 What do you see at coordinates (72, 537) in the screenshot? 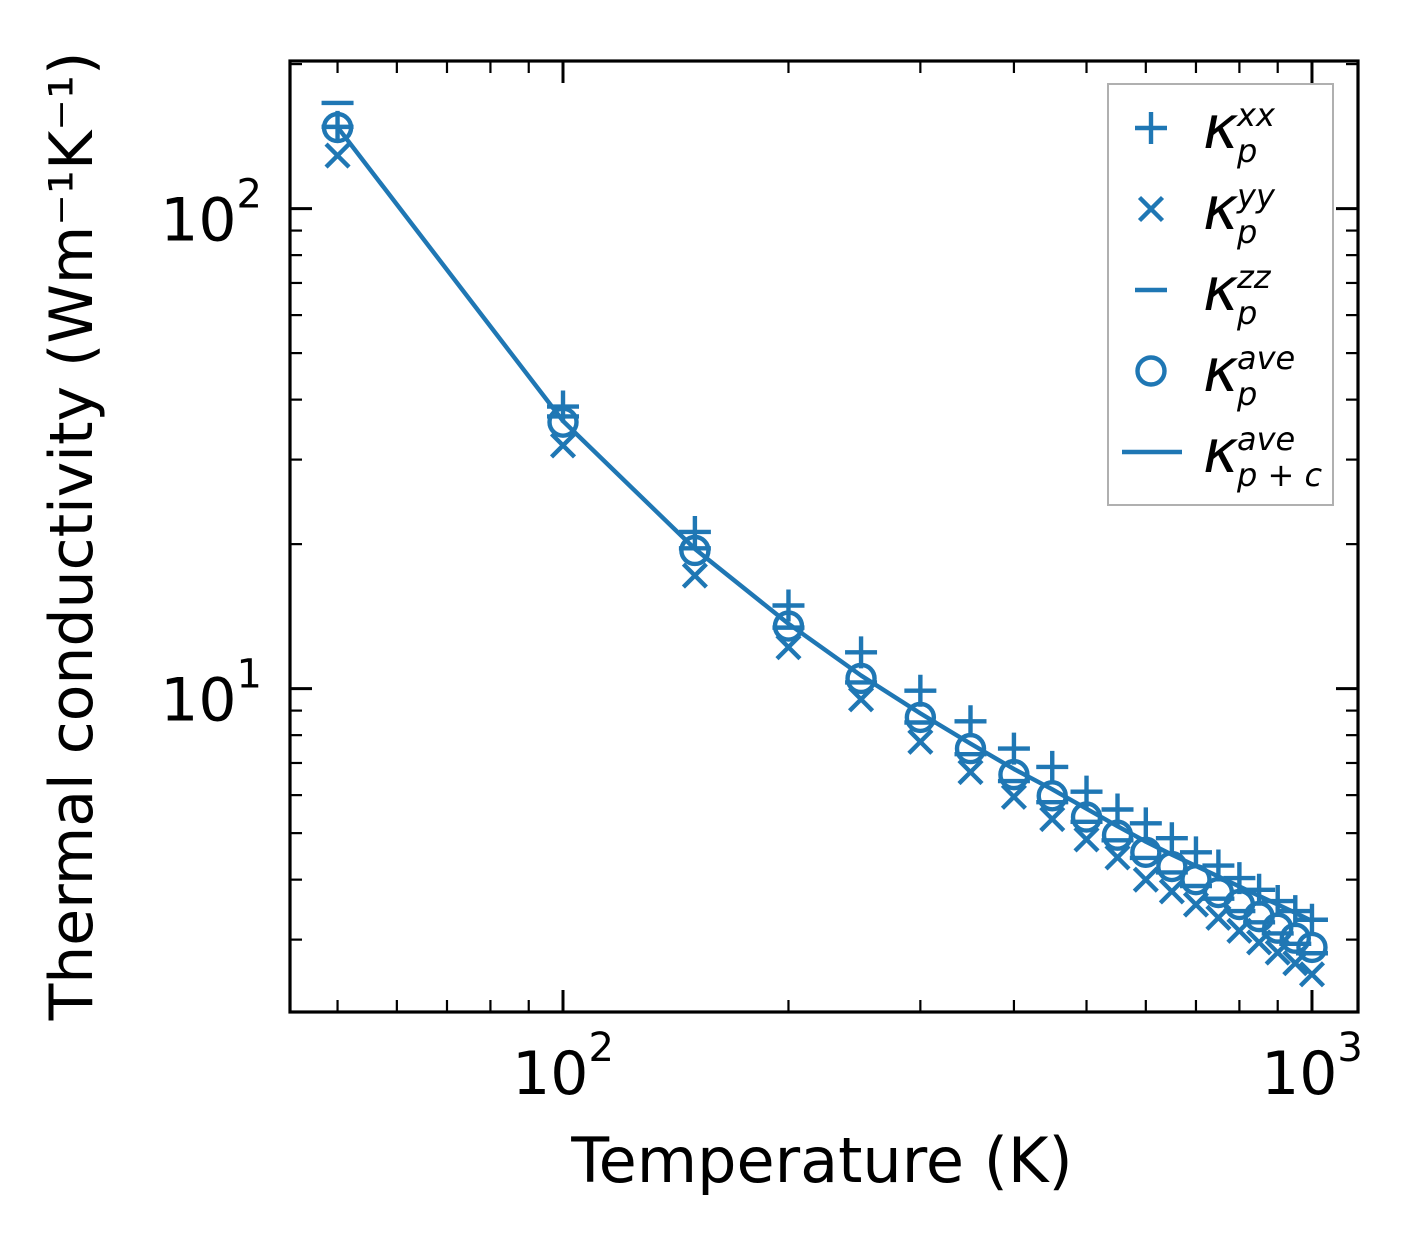
I see `y-axis-label: Thermal conductivity (Wm⁻¹K⁻¹)` at bounding box center [72, 537].